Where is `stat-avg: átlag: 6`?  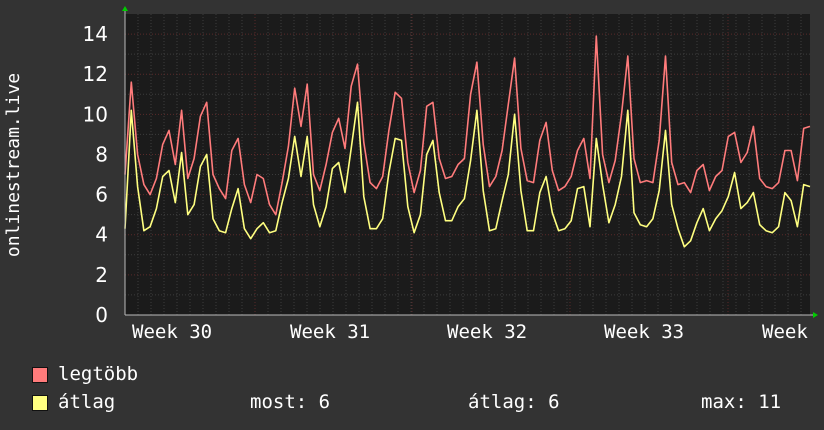
stat-avg: átlag: 6 is located at coordinates (514, 402).